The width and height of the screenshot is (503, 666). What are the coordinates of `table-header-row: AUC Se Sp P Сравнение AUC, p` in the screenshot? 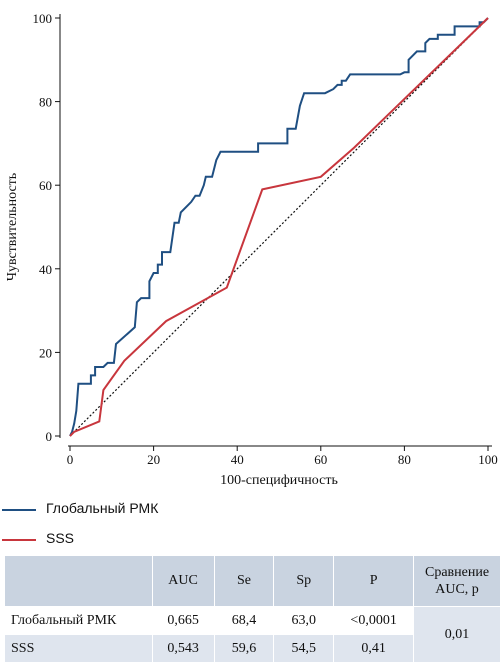 It's located at (252, 581).